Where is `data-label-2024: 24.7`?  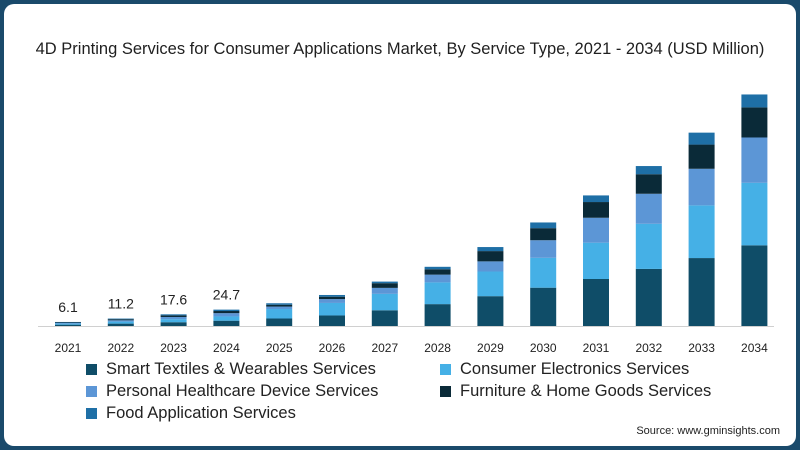 data-label-2024: 24.7 is located at coordinates (226, 295).